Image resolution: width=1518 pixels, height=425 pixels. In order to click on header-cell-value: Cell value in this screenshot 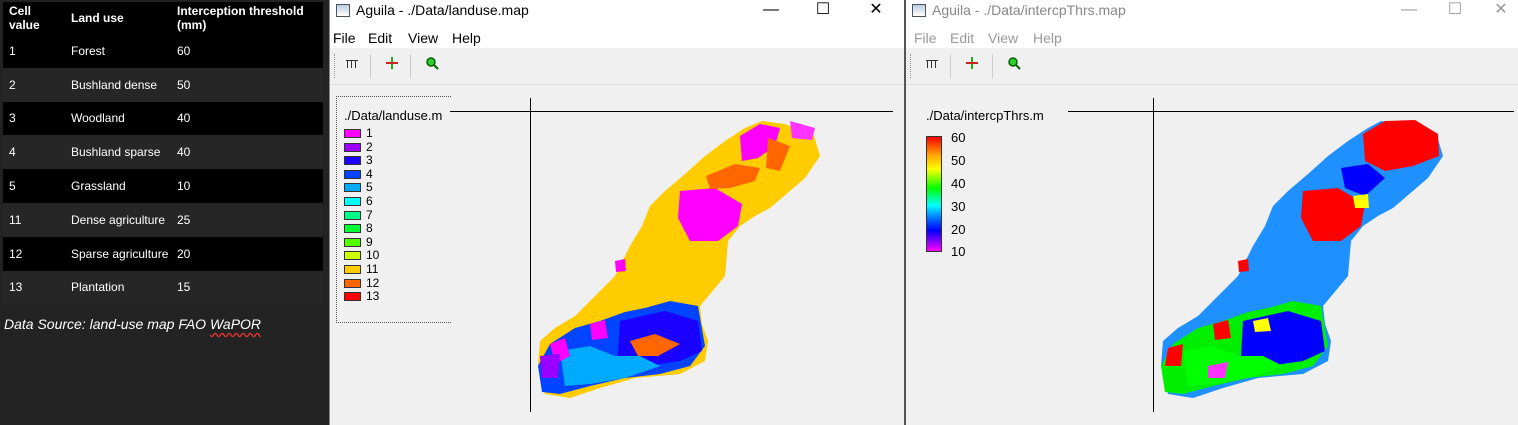, I will do `click(34, 18)`.